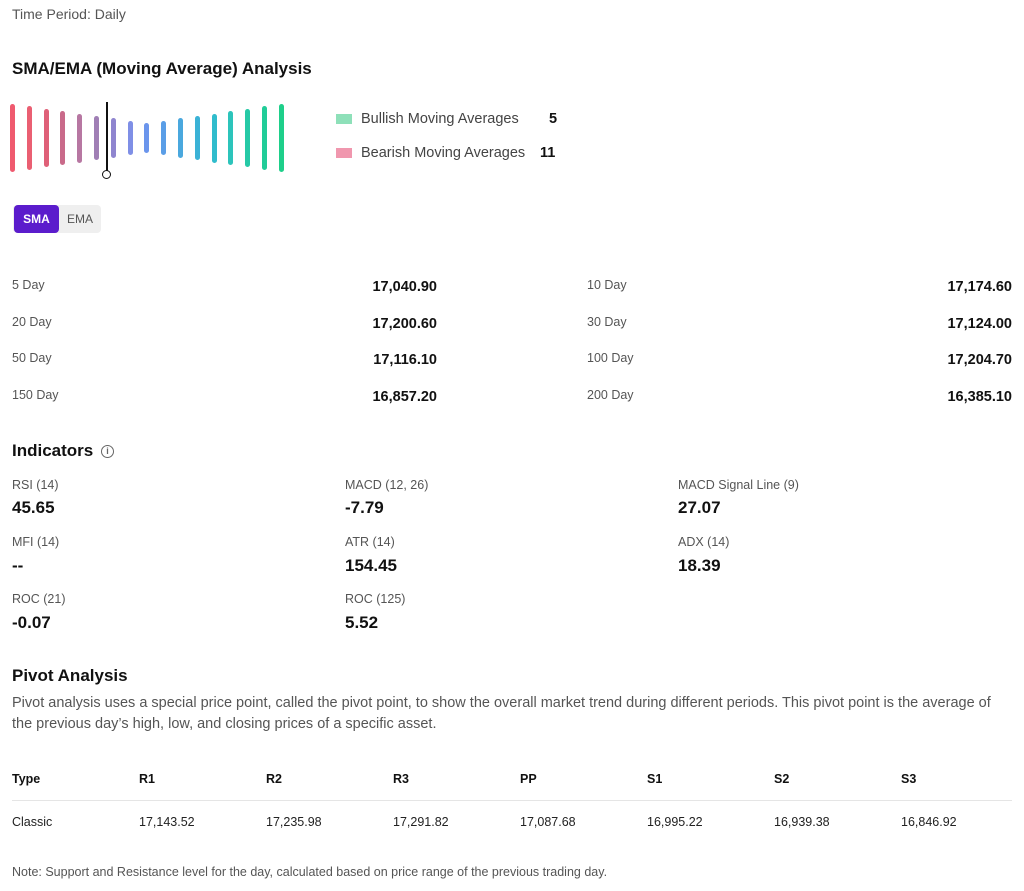 This screenshot has height=891, width=1024. Describe the element at coordinates (32, 358) in the screenshot. I see `ma-50-day-label: 50 Day` at that location.